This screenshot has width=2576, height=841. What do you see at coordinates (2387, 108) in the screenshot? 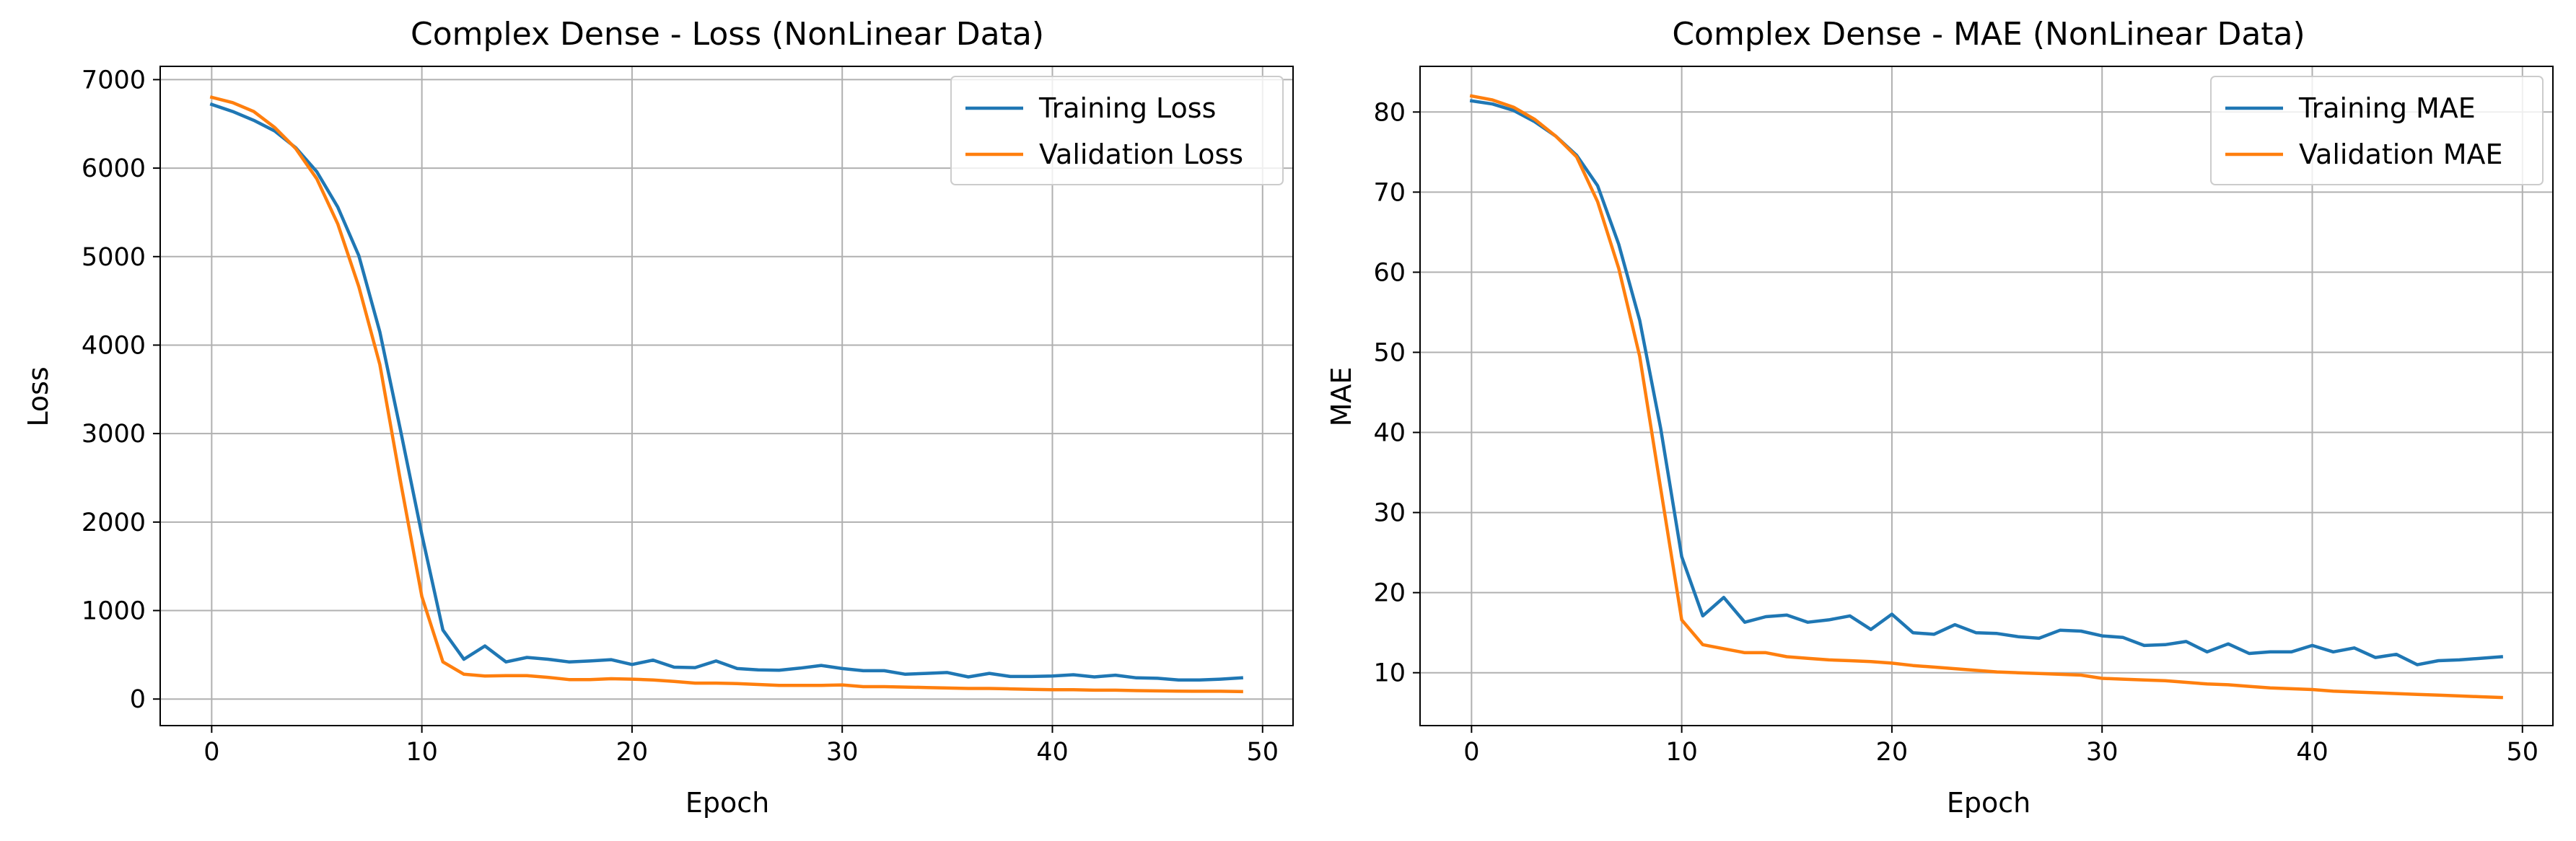
I see `legend-label: Training MAE` at bounding box center [2387, 108].